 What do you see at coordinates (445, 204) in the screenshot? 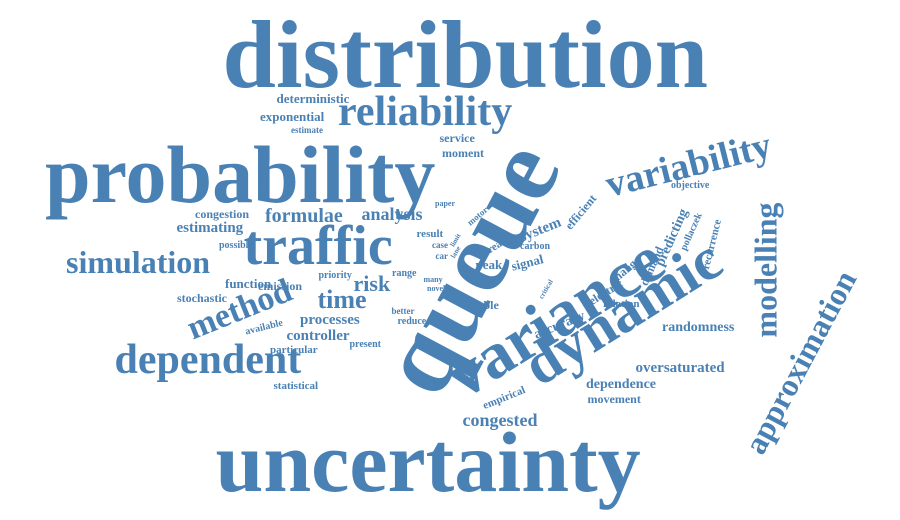
I see `word-paper: paper` at bounding box center [445, 204].